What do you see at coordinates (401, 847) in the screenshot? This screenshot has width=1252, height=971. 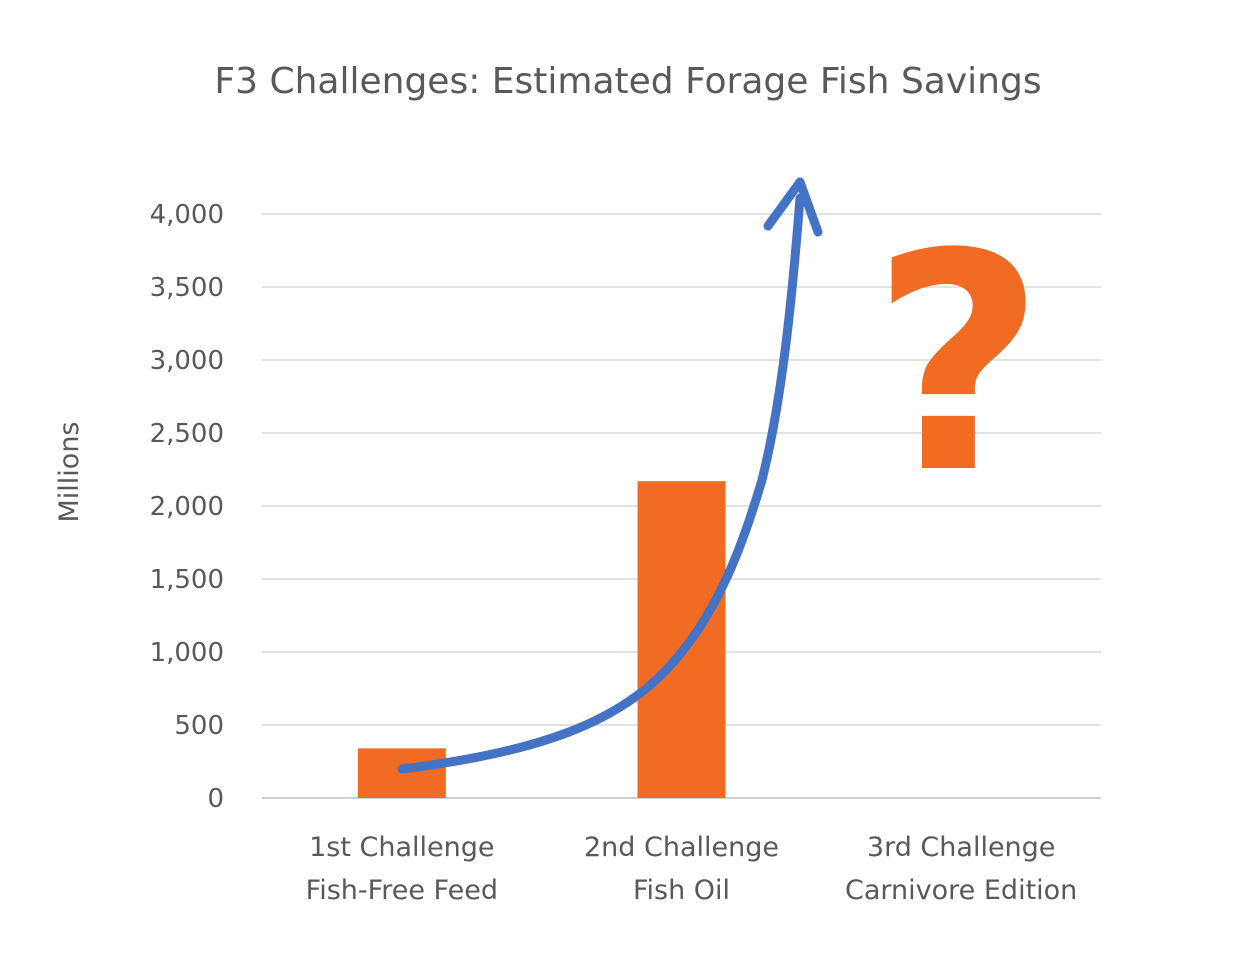 I see `x-category-label: 1st Challenge` at bounding box center [401, 847].